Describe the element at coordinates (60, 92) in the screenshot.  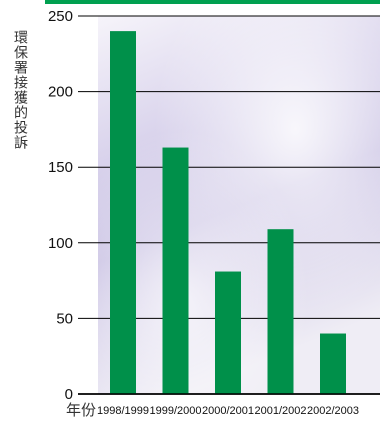
I see `y-tick-label: 200` at that location.